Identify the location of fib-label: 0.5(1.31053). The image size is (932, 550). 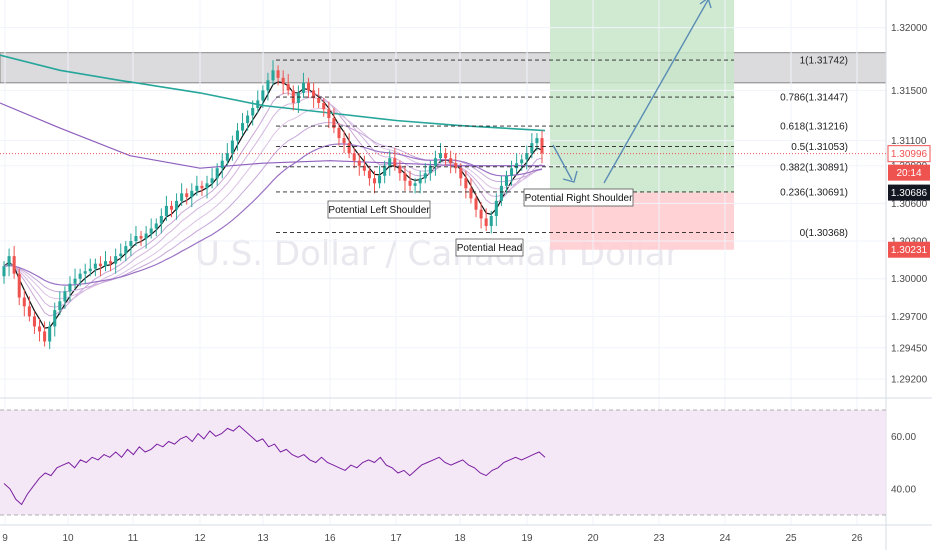
(819, 147).